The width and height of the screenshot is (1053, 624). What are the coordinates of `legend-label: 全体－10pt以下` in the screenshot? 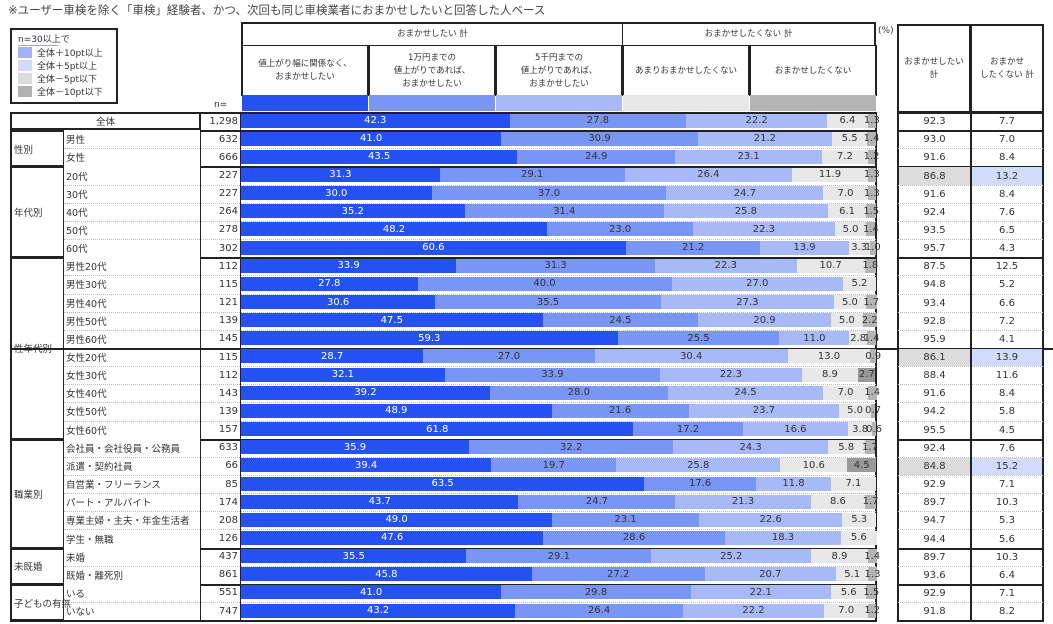 It's located at (70, 93).